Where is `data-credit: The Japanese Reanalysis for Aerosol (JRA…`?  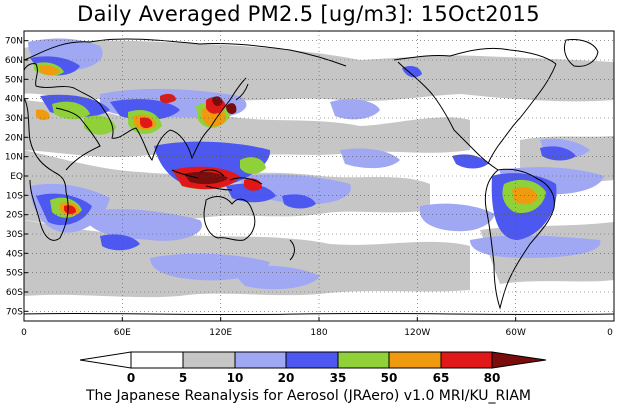 data-credit: The Japanese Reanalysis for Aerosol (JRA… is located at coordinates (308, 396).